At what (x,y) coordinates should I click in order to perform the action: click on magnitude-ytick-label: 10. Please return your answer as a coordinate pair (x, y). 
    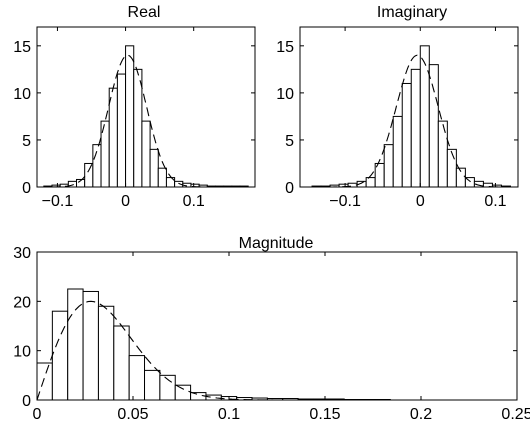
    Looking at the image, I should click on (22, 352).